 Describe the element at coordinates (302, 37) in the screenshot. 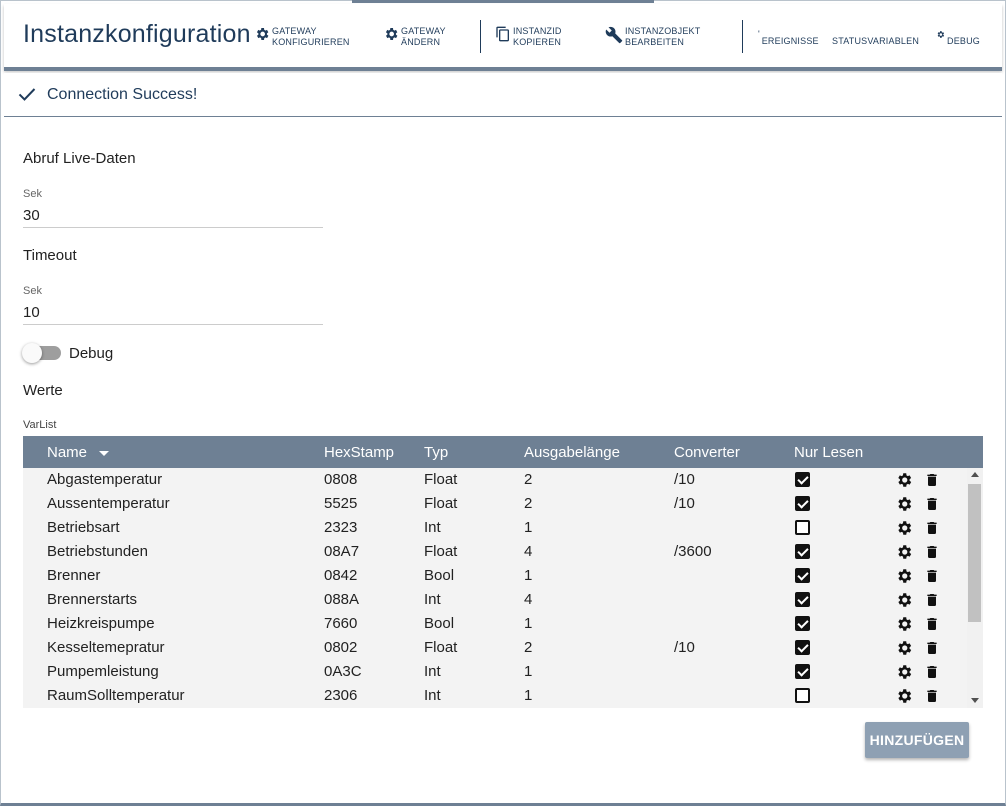

I see `gateway-configure-button: GATEWAY KONFIGURIEREN` at that location.